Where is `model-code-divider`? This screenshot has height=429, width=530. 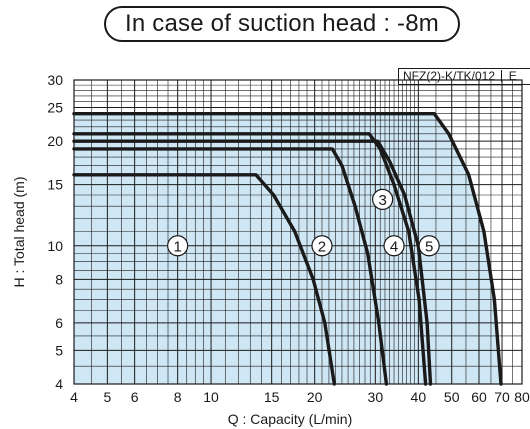 model-code-divider is located at coordinates (502, 76).